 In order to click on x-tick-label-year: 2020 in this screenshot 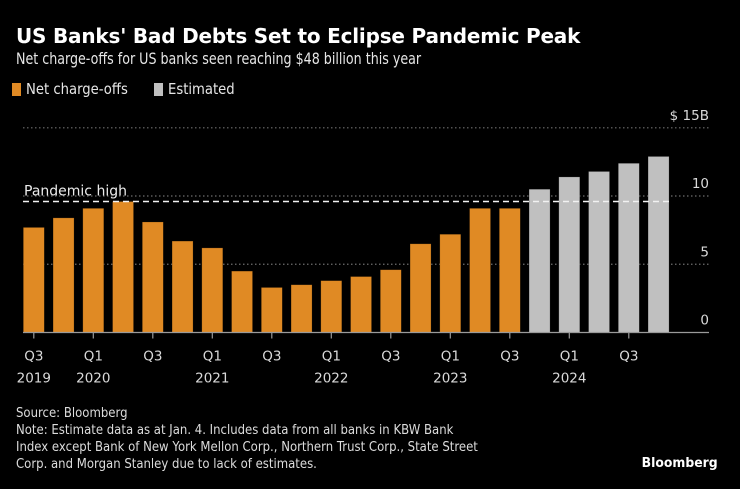, I will do `click(93, 379)`.